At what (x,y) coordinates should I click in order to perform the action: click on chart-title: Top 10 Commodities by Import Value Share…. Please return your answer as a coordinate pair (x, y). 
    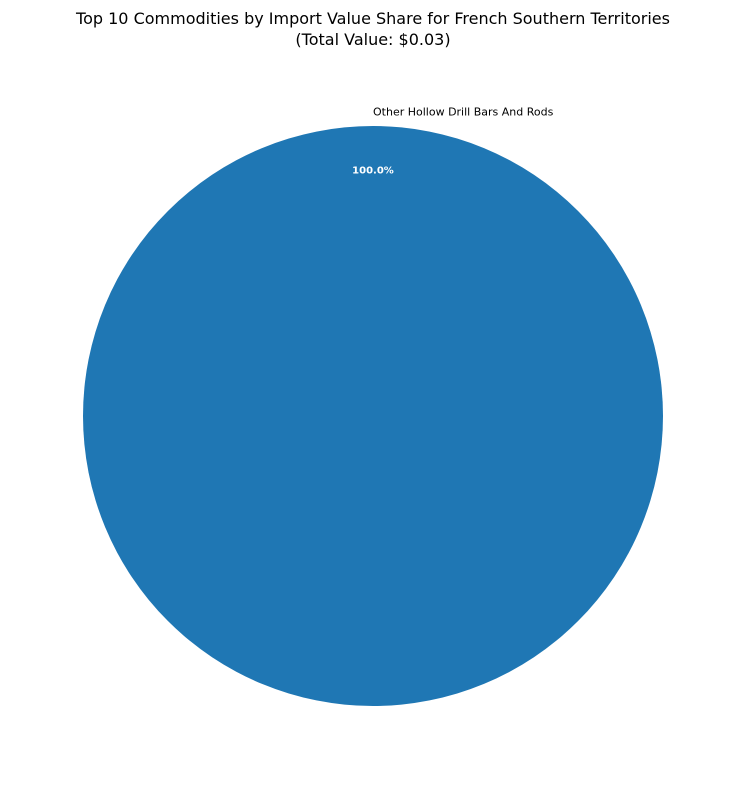
    Looking at the image, I should click on (372, 18).